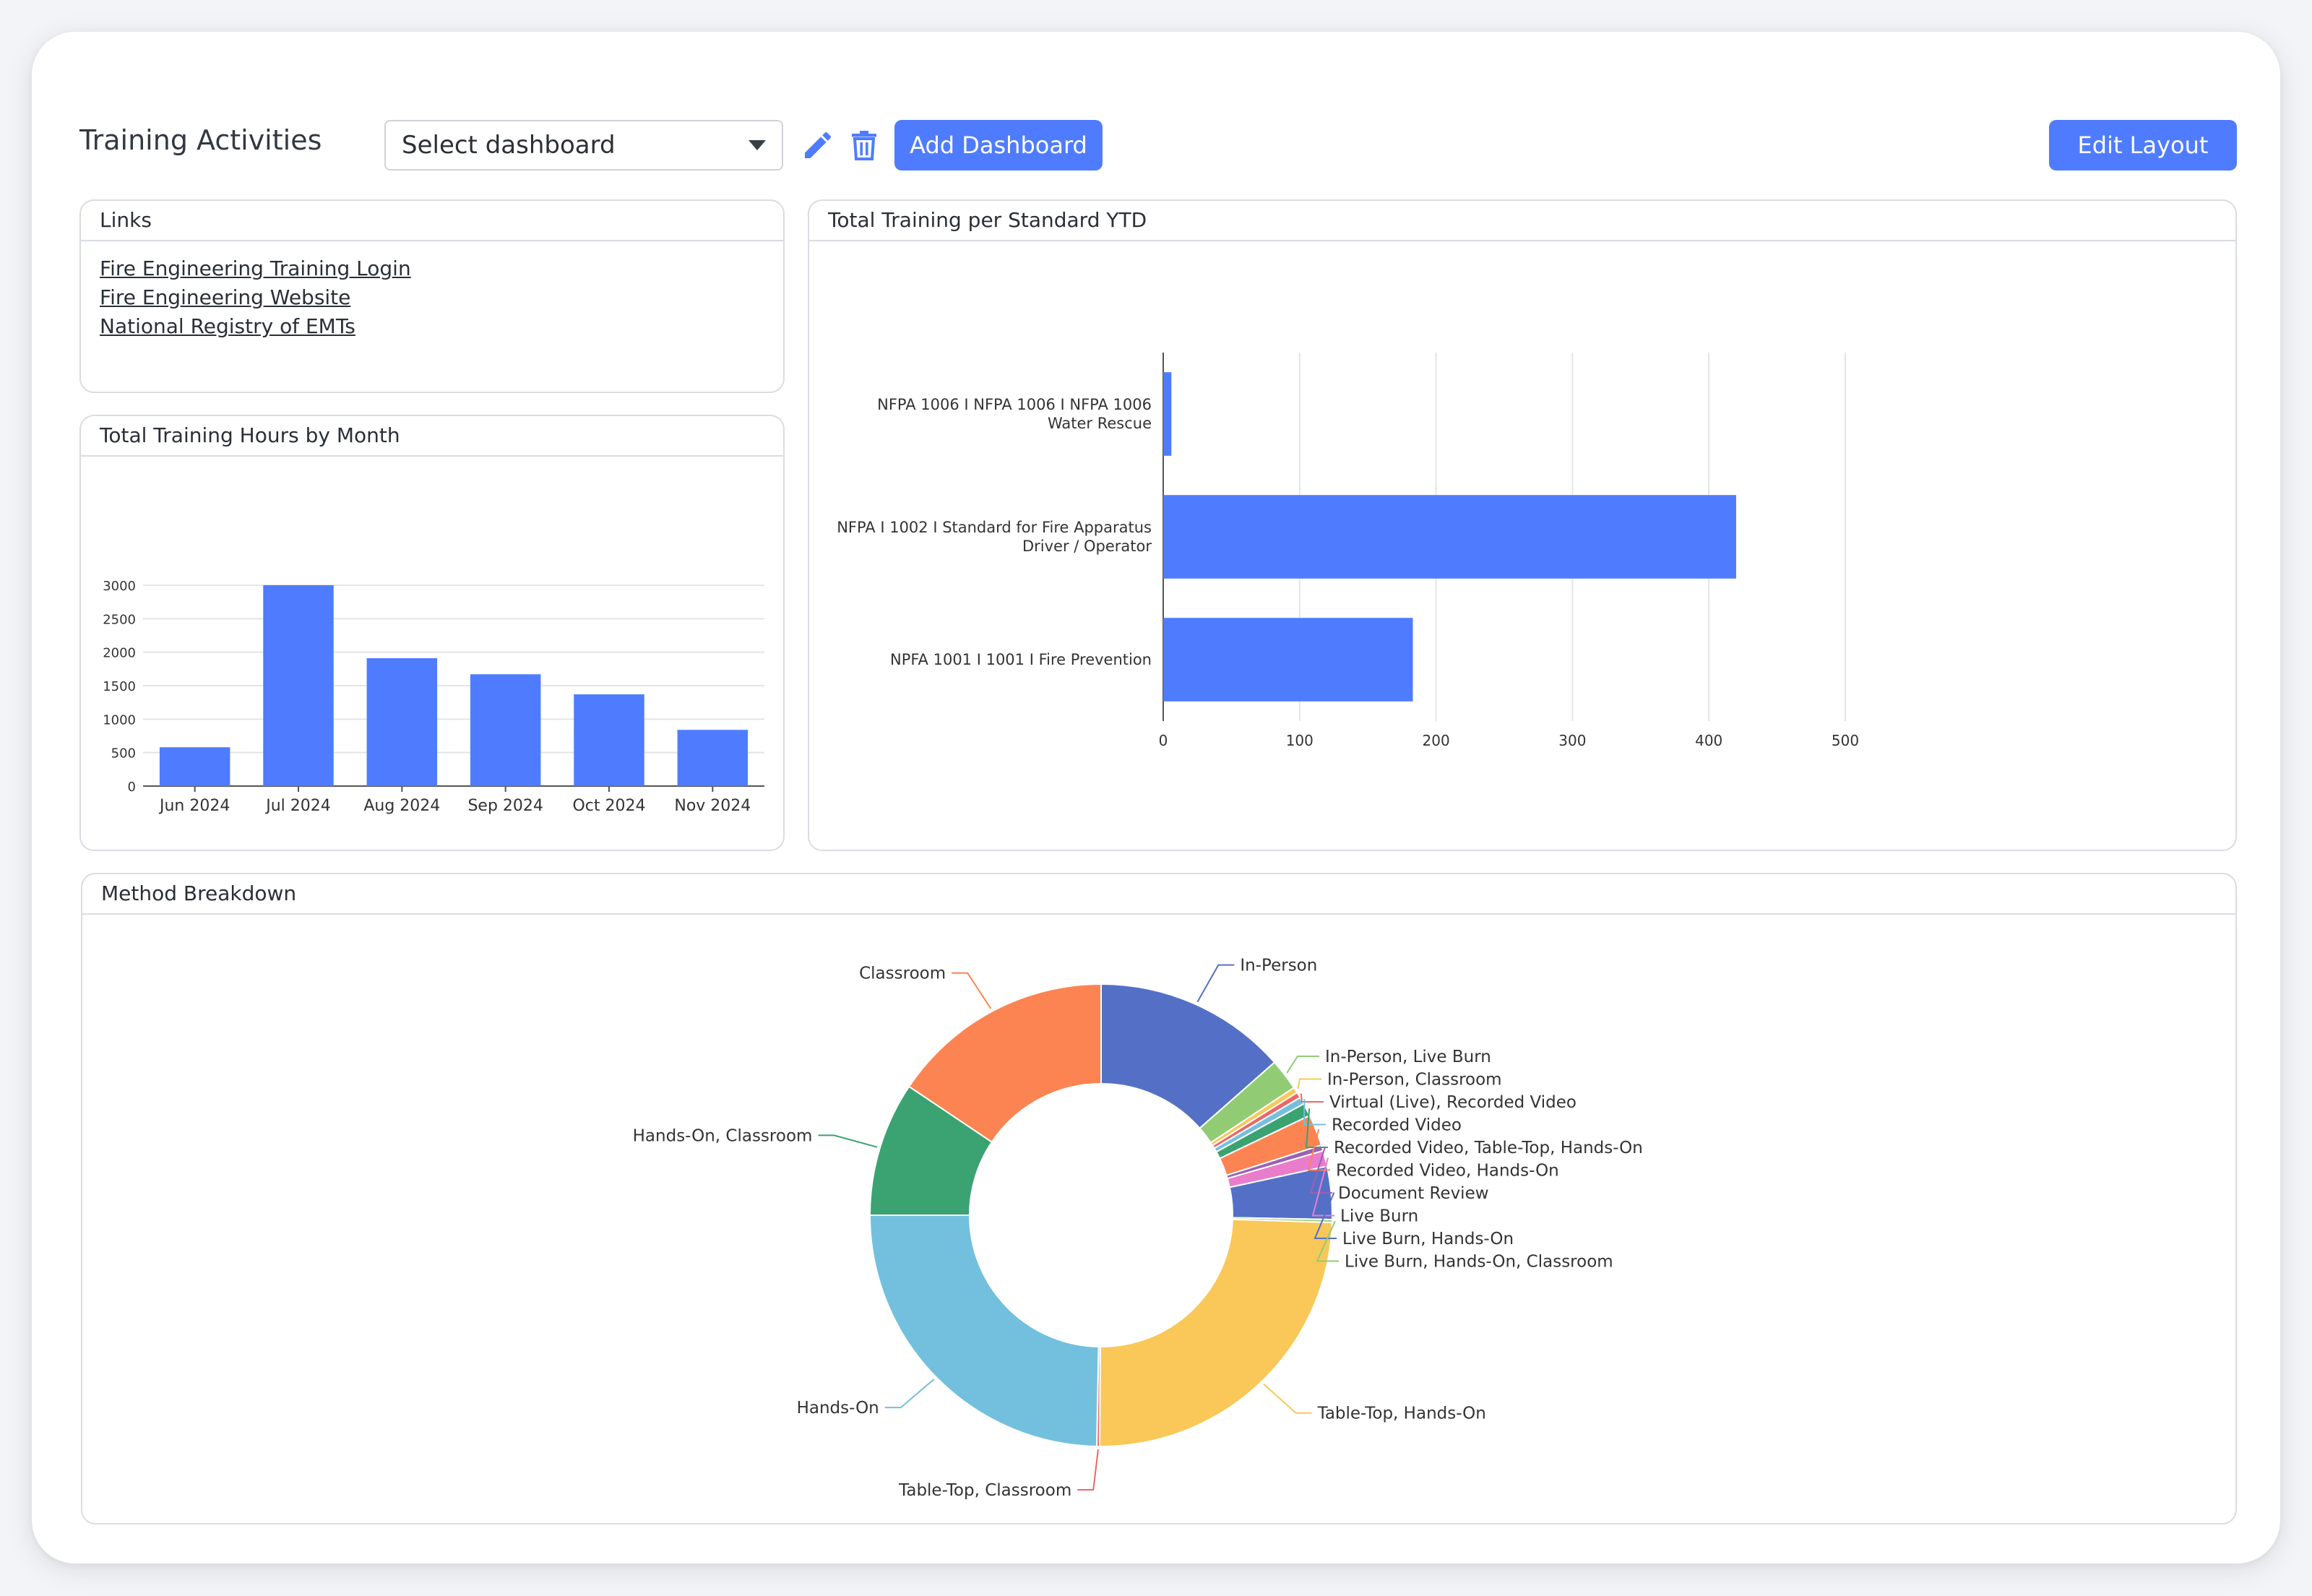  I want to click on x-tick-label: Sep 2024, so click(505, 806).